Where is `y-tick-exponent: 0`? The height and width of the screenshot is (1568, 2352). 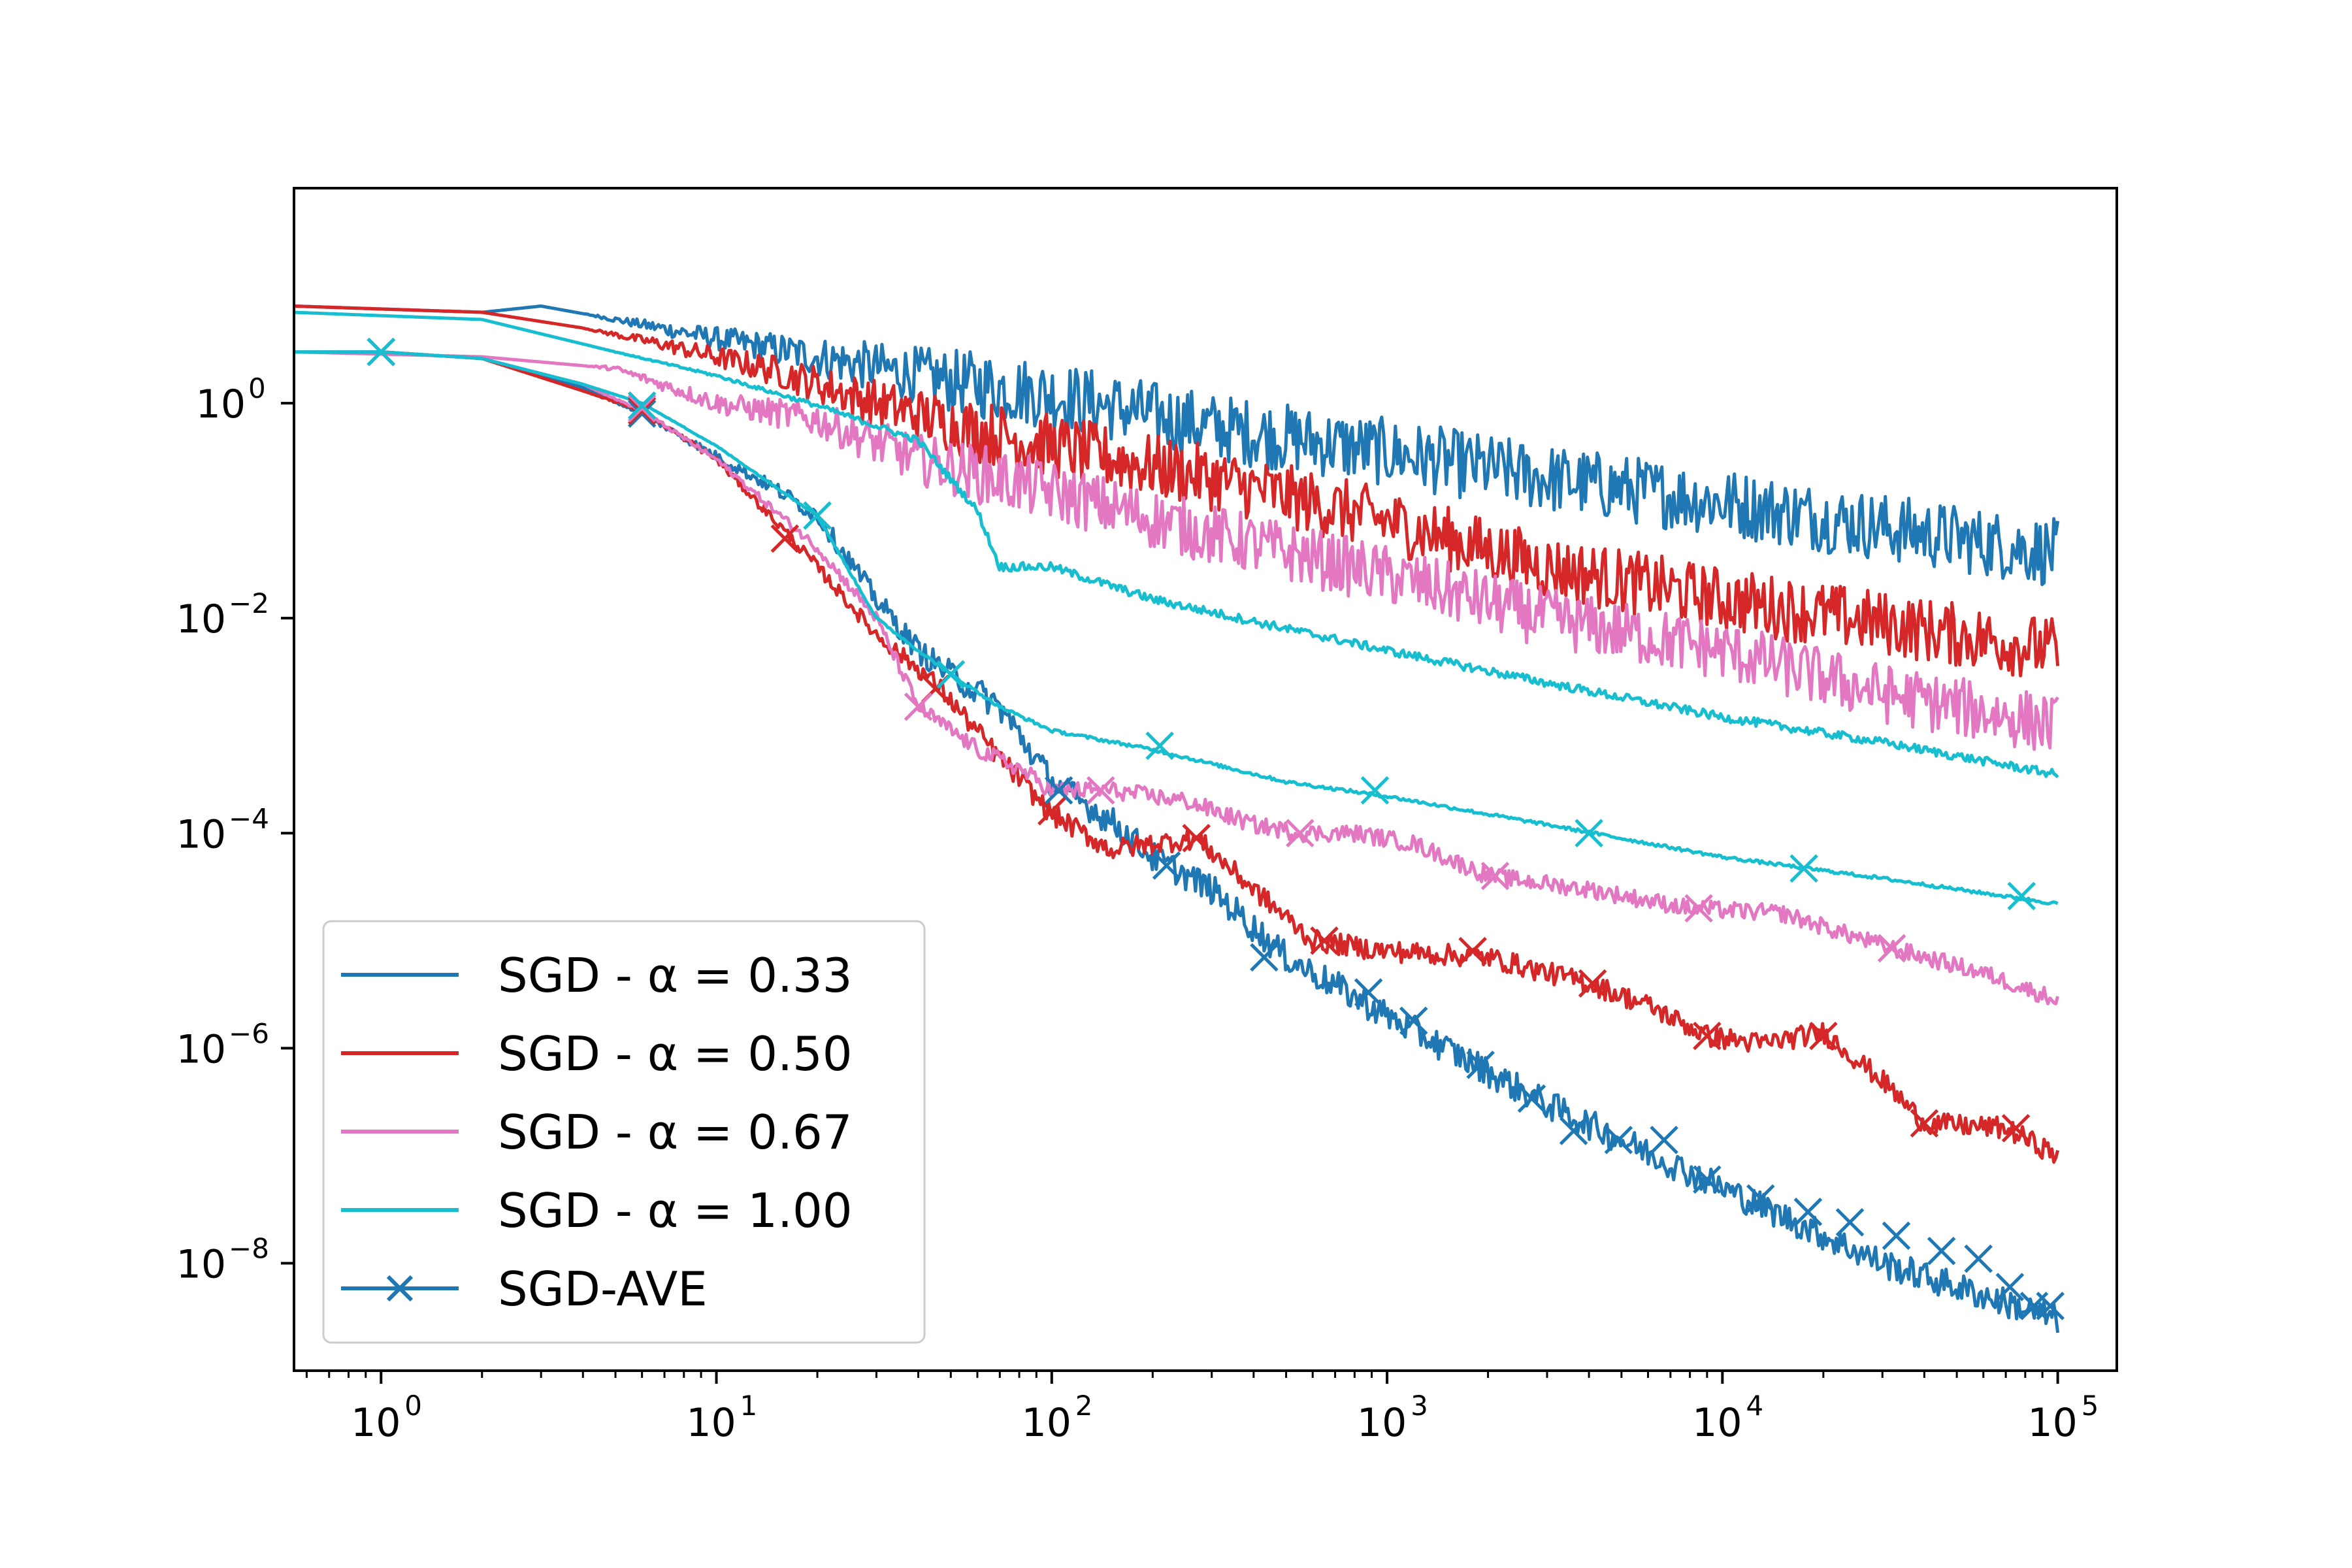
y-tick-exponent: 0 is located at coordinates (257, 388).